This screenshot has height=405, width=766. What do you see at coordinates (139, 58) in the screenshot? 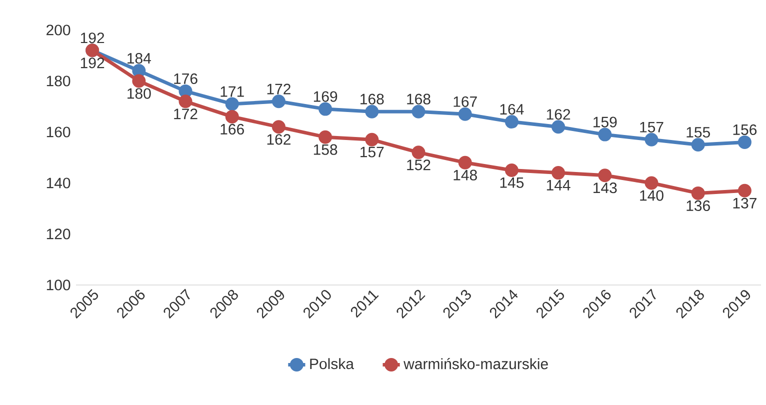
I see `data-label: 184` at bounding box center [139, 58].